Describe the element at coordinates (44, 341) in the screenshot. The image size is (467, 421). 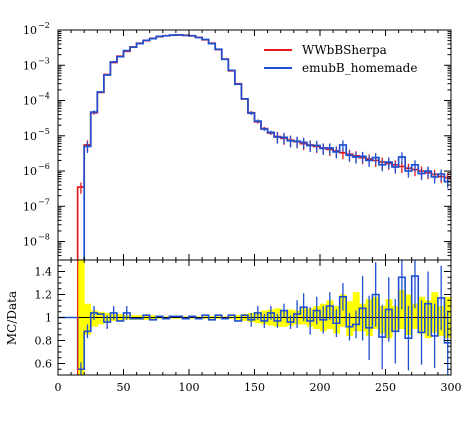
I see `y-tick-label: 0.8` at that location.